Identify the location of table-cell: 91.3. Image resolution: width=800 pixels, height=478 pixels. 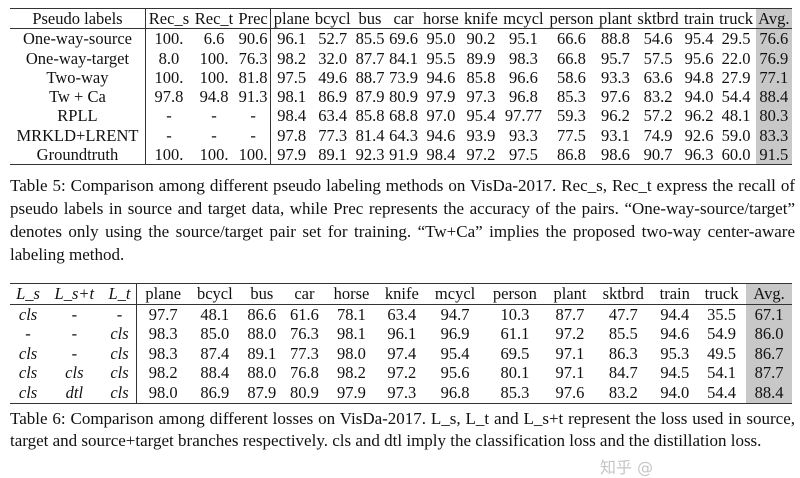
(254, 97).